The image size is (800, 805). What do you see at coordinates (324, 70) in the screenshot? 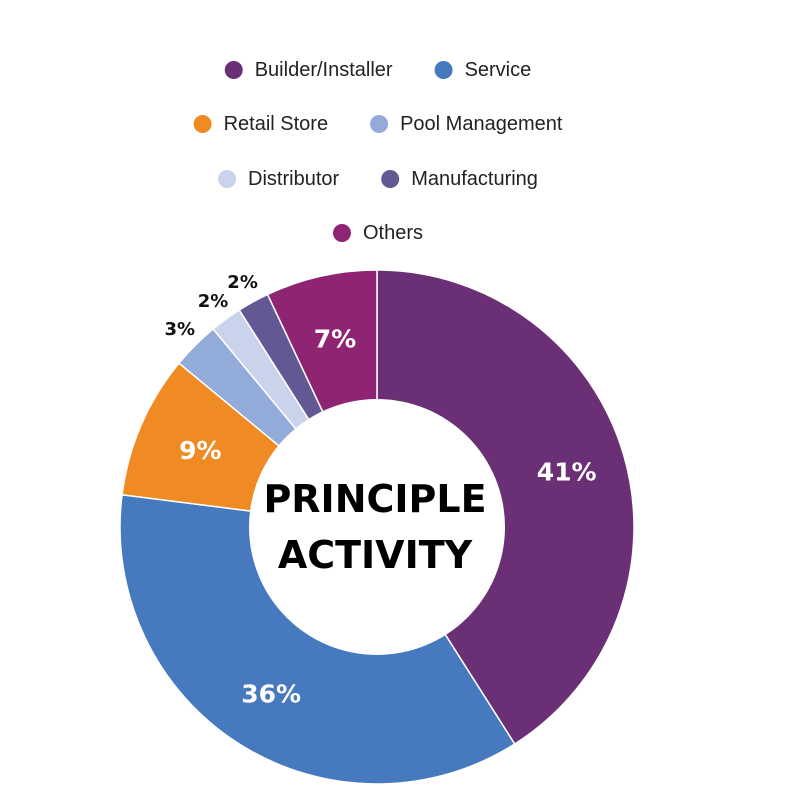
I see `legend-label-builder-installer: Builder/Installer` at bounding box center [324, 70].